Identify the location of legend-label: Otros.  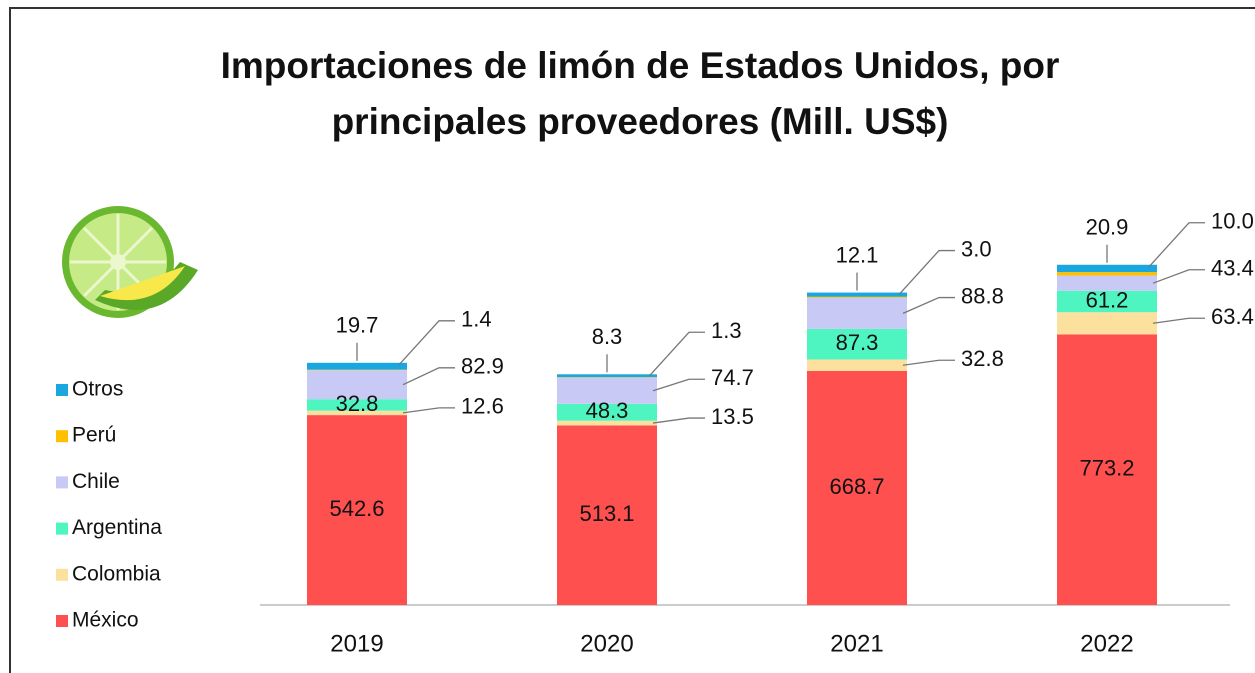
(97, 389).